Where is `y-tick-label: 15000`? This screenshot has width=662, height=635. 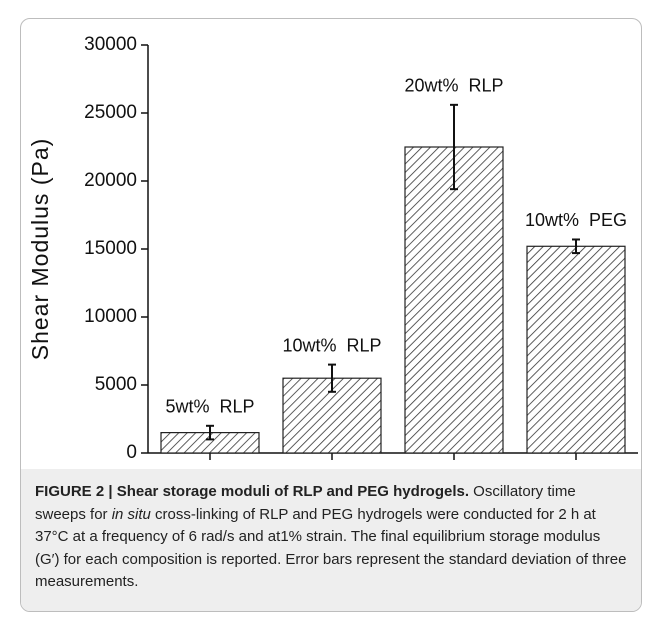 y-tick-label: 15000 is located at coordinates (110, 248).